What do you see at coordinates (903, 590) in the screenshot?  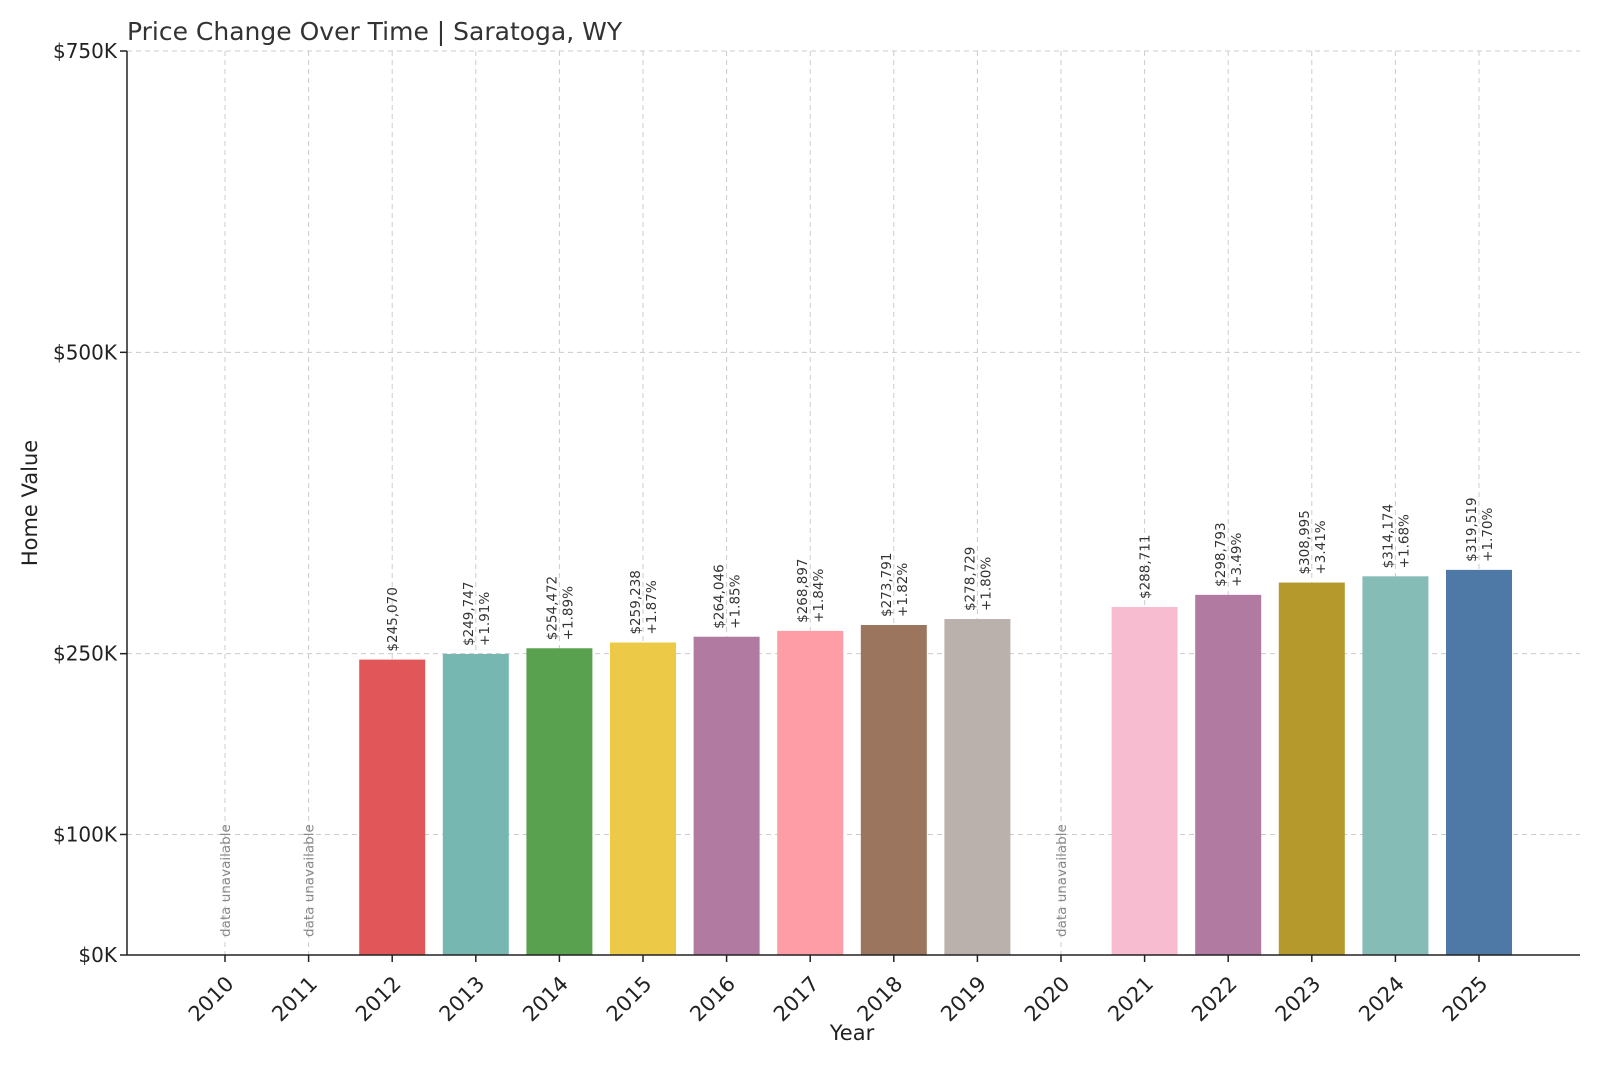 I see `change-label: +1.82%` at bounding box center [903, 590].